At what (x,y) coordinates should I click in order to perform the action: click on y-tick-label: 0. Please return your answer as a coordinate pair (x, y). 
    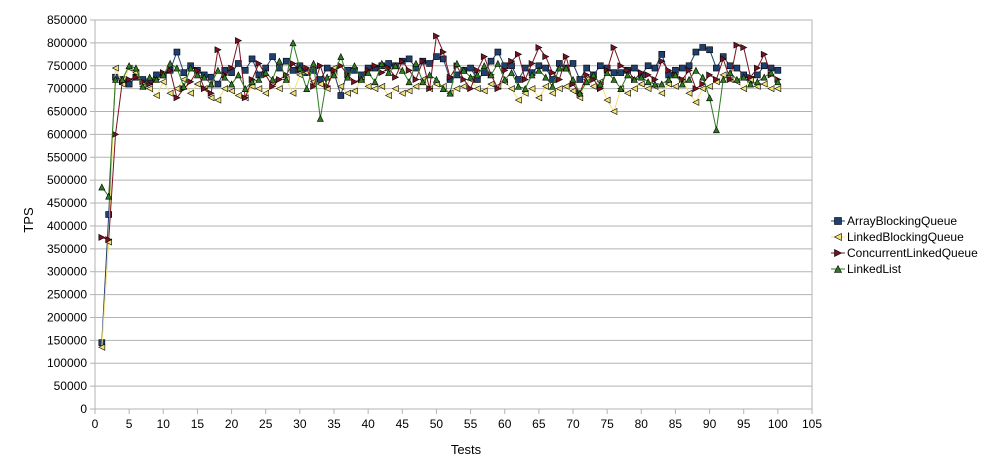
    Looking at the image, I should click on (83, 409).